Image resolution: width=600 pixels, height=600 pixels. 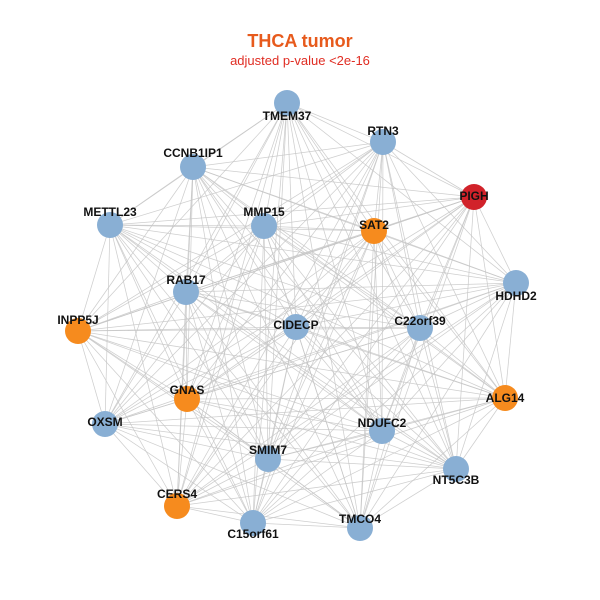 What do you see at coordinates (105, 424) in the screenshot?
I see `node-oxsm` at bounding box center [105, 424].